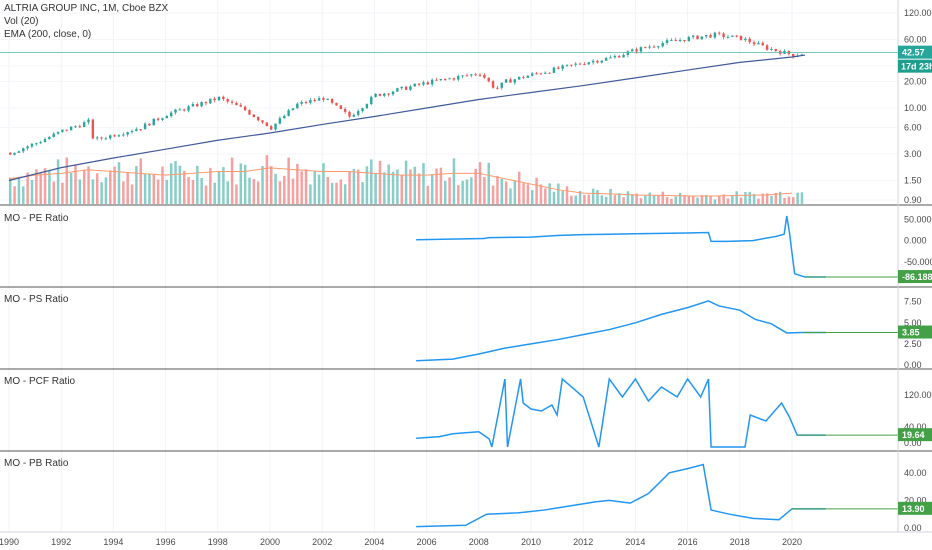 This screenshot has width=932, height=550. What do you see at coordinates (915, 435) in the screenshot?
I see `last-value-tag` at bounding box center [915, 435].